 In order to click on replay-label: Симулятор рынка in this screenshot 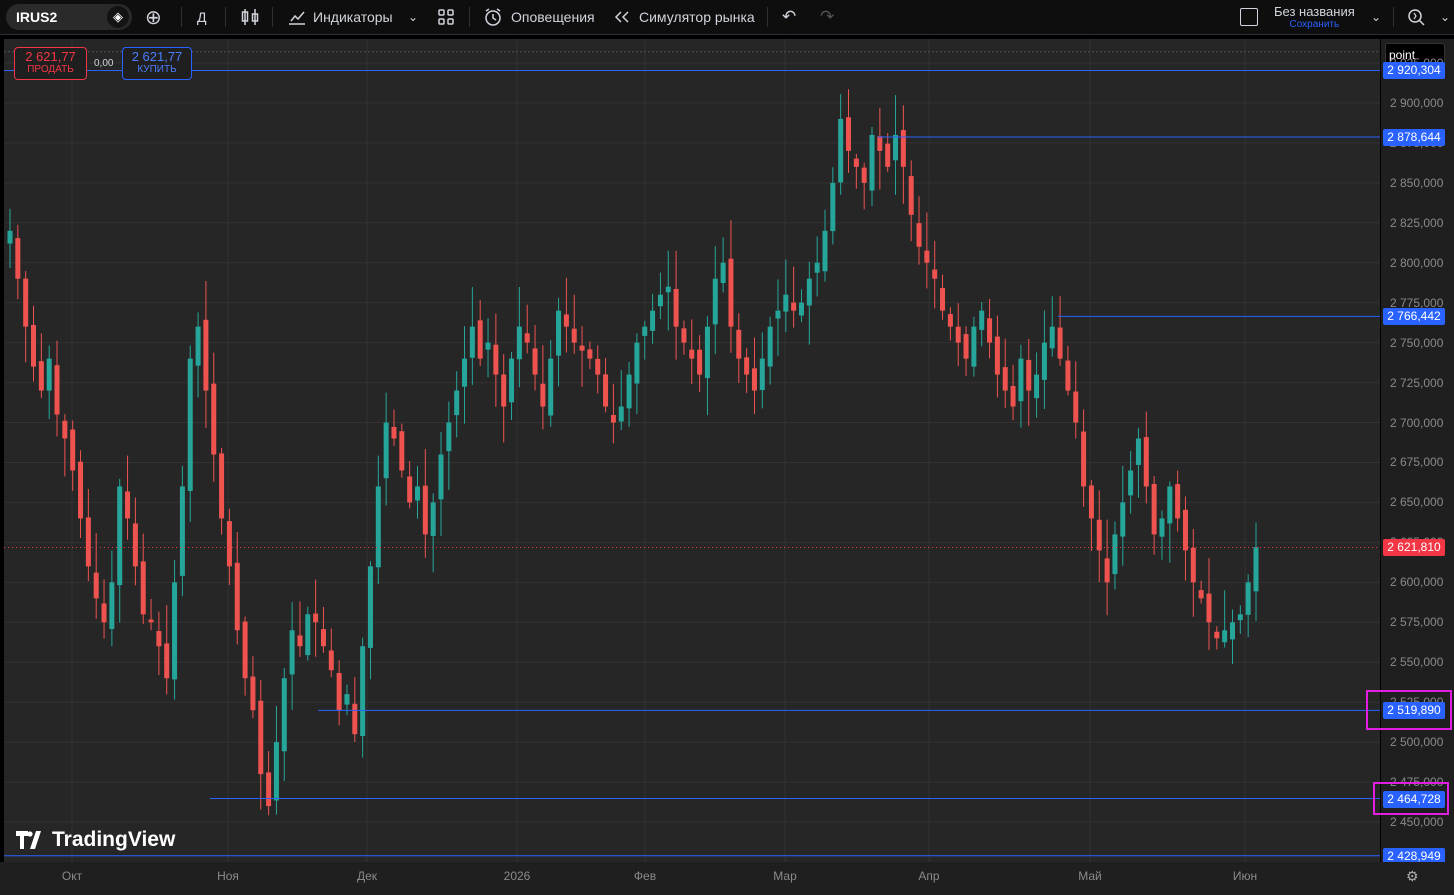, I will do `click(697, 17)`.